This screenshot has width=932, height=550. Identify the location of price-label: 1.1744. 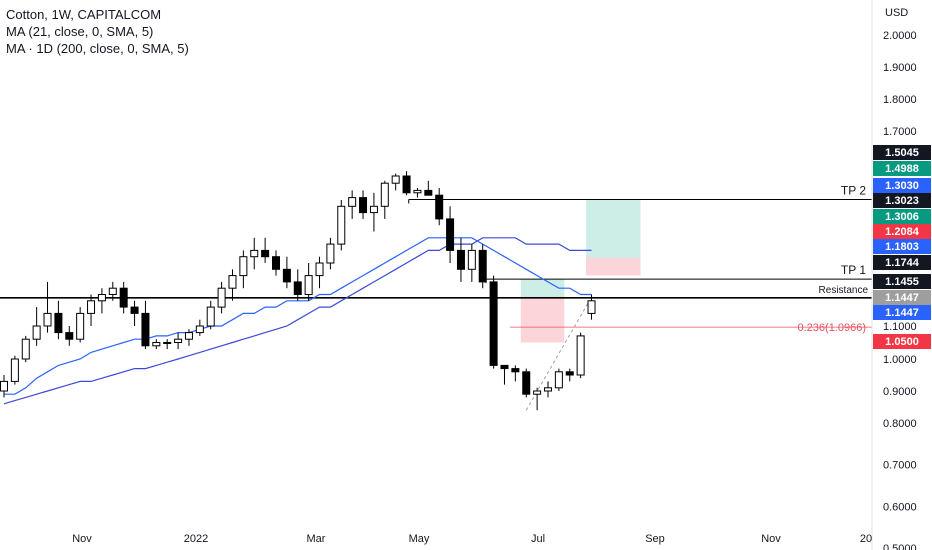
(902, 263).